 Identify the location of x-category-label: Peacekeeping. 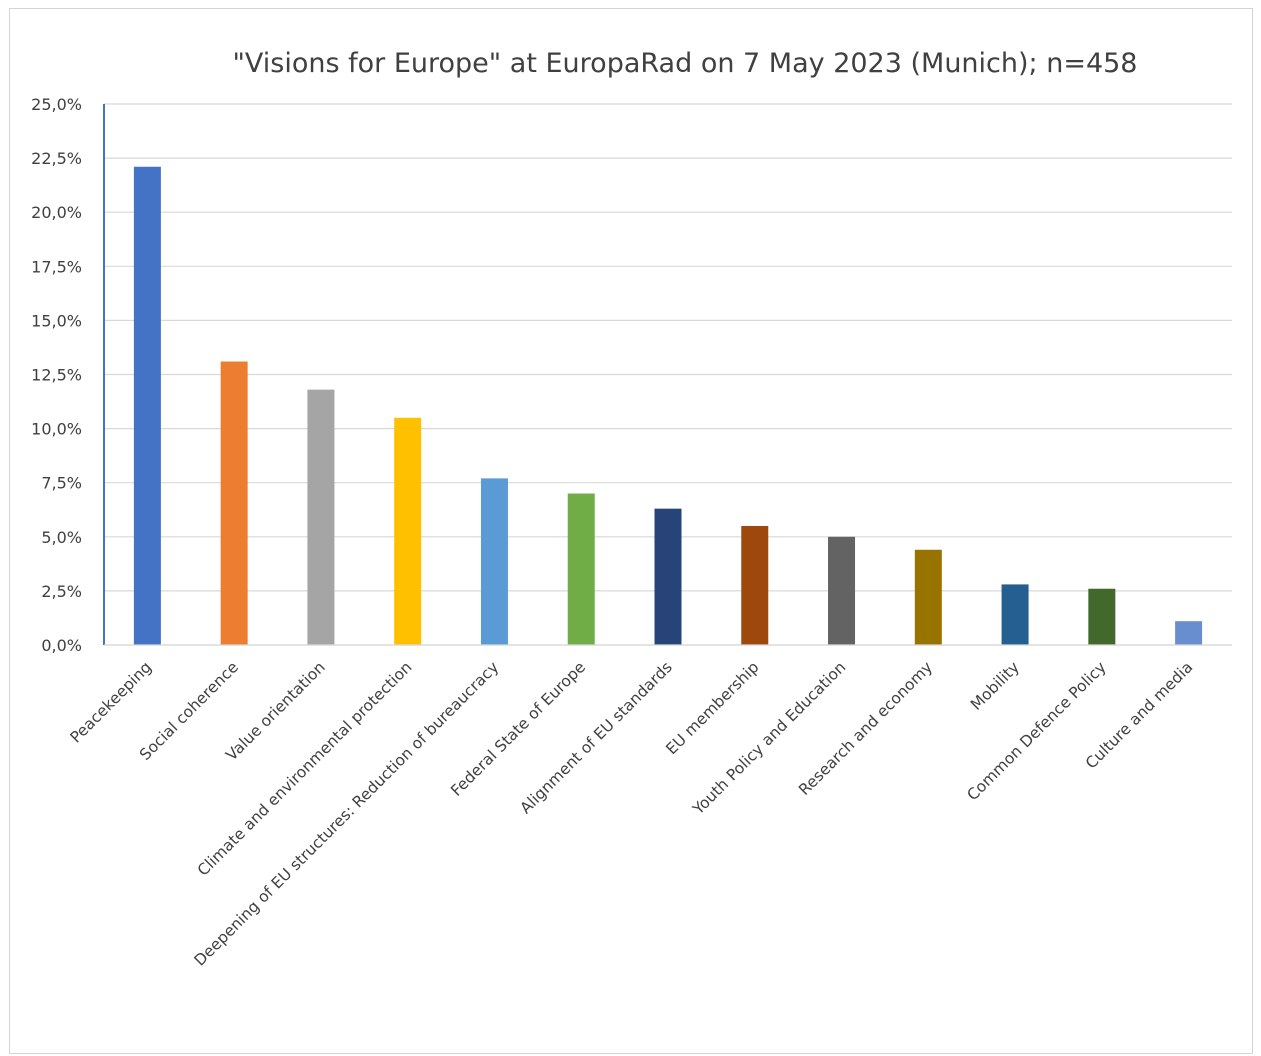
(111, 702).